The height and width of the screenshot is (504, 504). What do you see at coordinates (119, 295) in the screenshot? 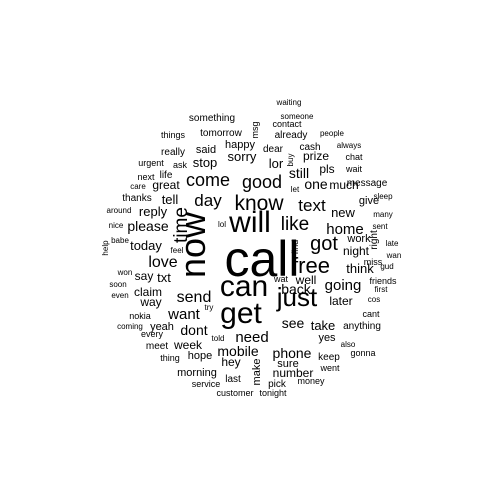
I see `word-even: even` at bounding box center [119, 295].